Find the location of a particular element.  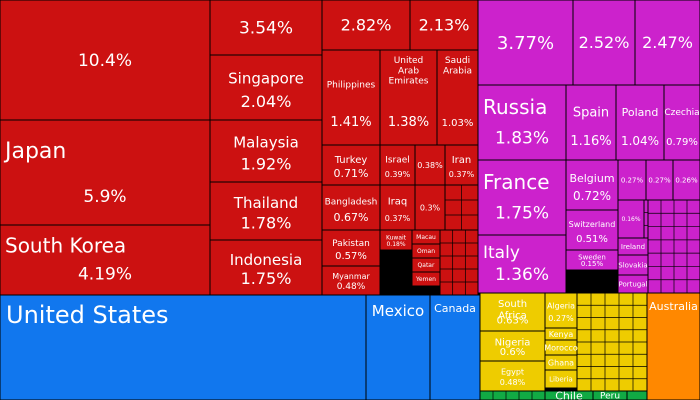

tile-label: Kenya is located at coordinates (561, 334).